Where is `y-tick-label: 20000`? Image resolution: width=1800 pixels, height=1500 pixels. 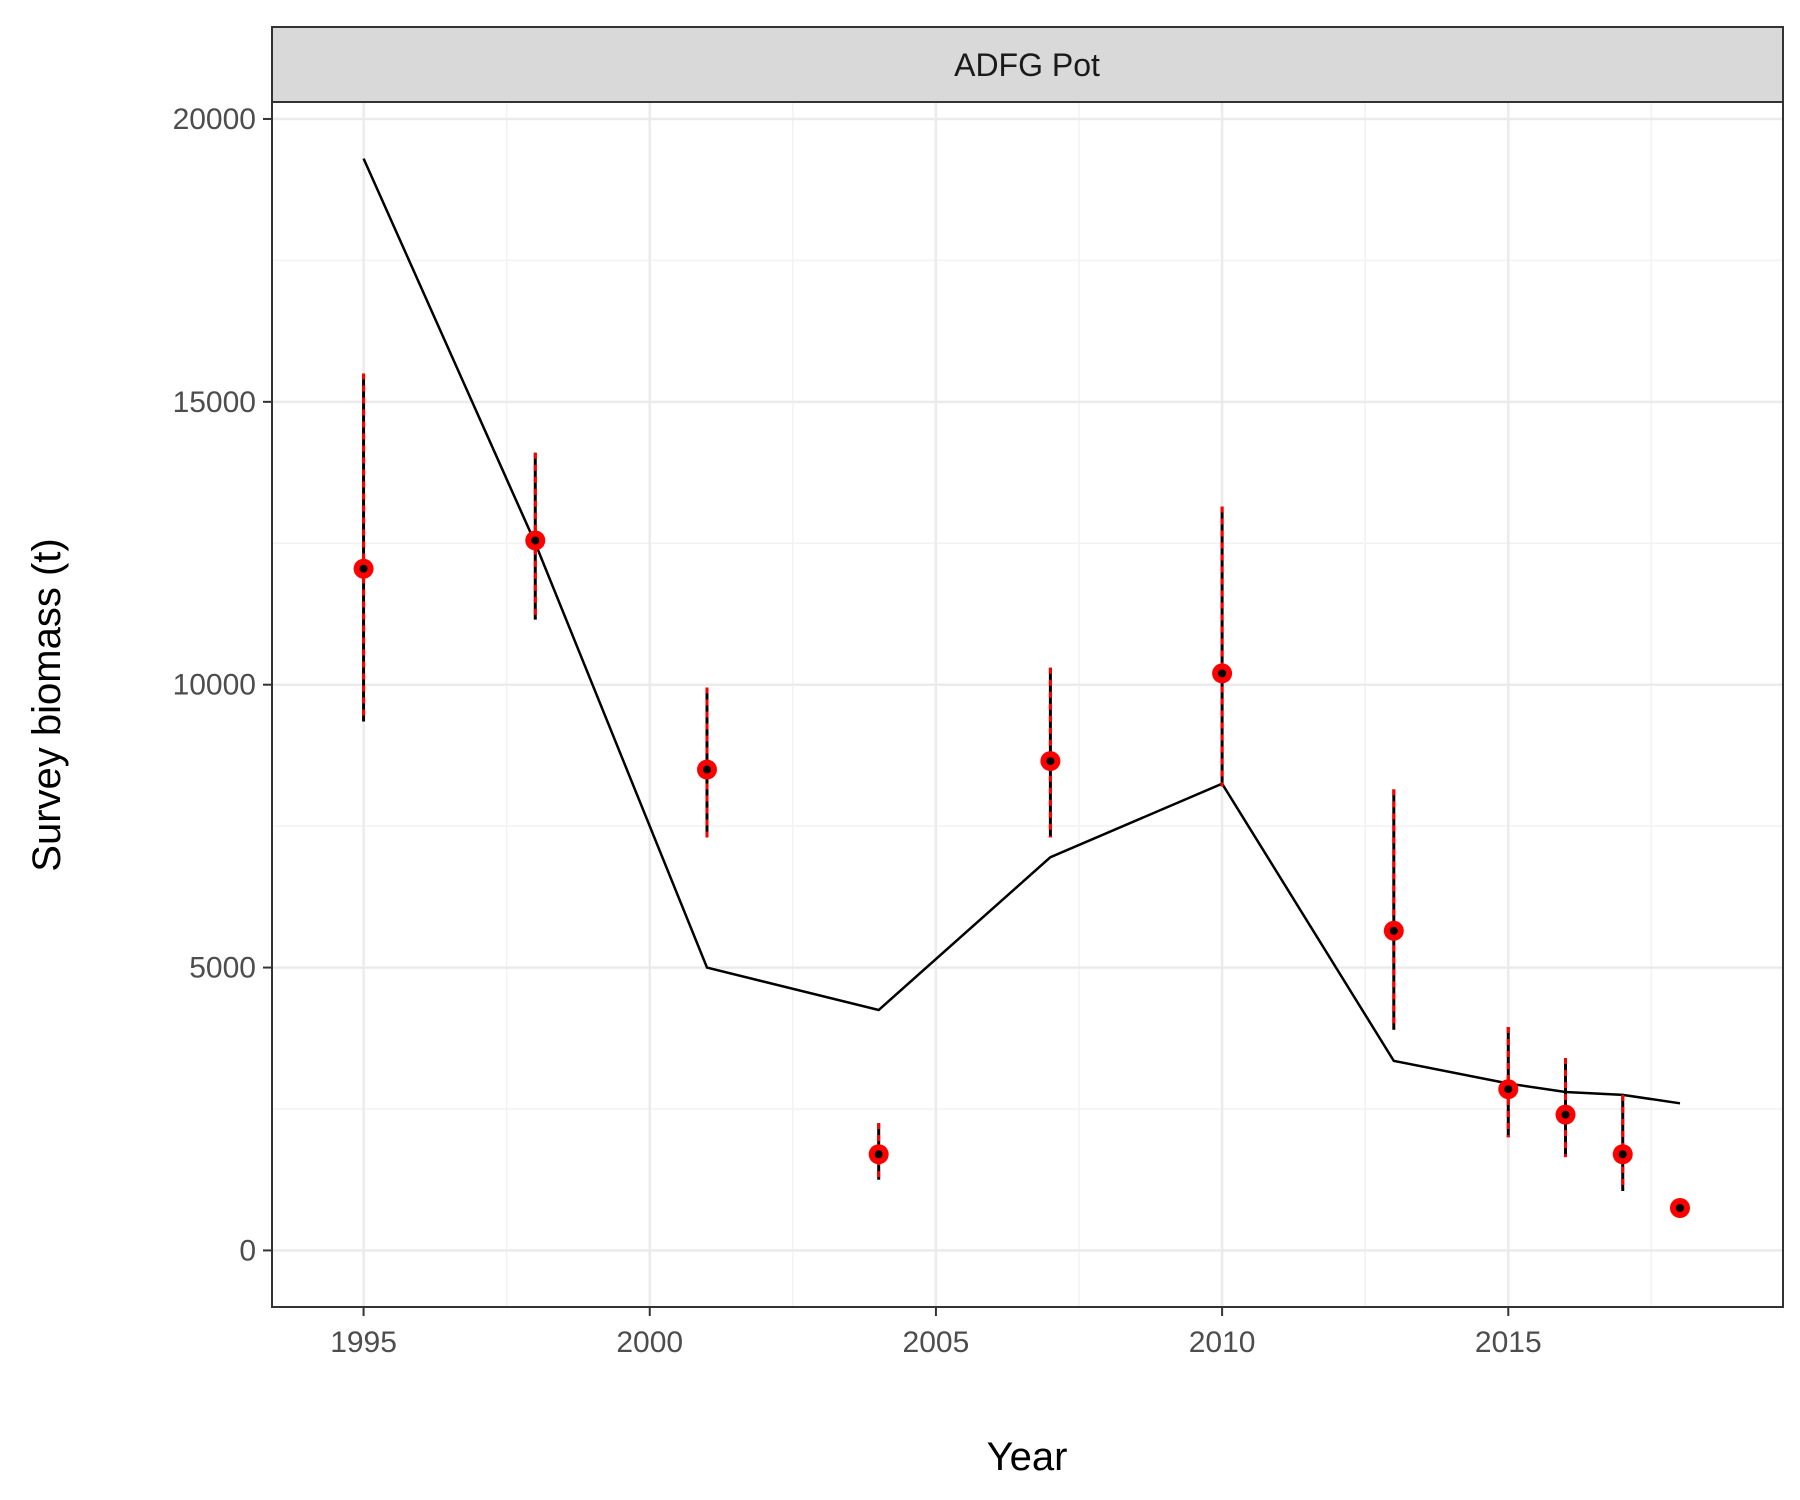 y-tick-label: 20000 is located at coordinates (214, 119).